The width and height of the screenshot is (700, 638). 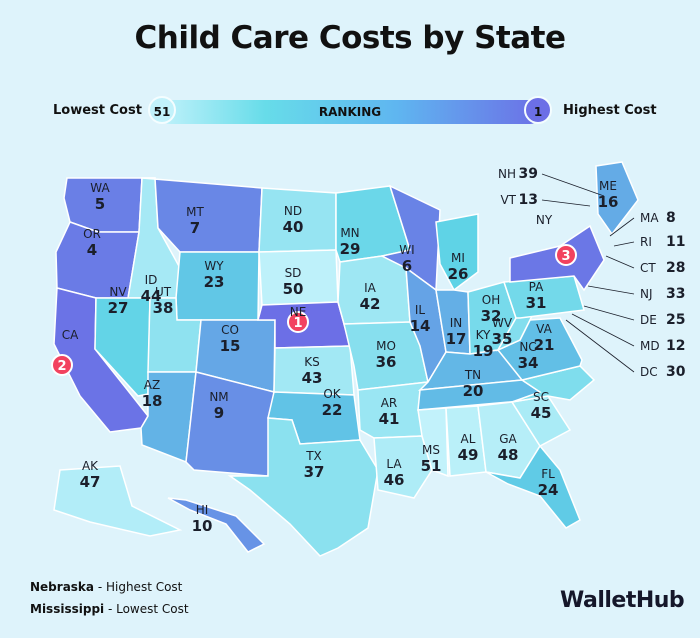 I want to click on state-abbr-tx: TX, so click(x=313, y=456).